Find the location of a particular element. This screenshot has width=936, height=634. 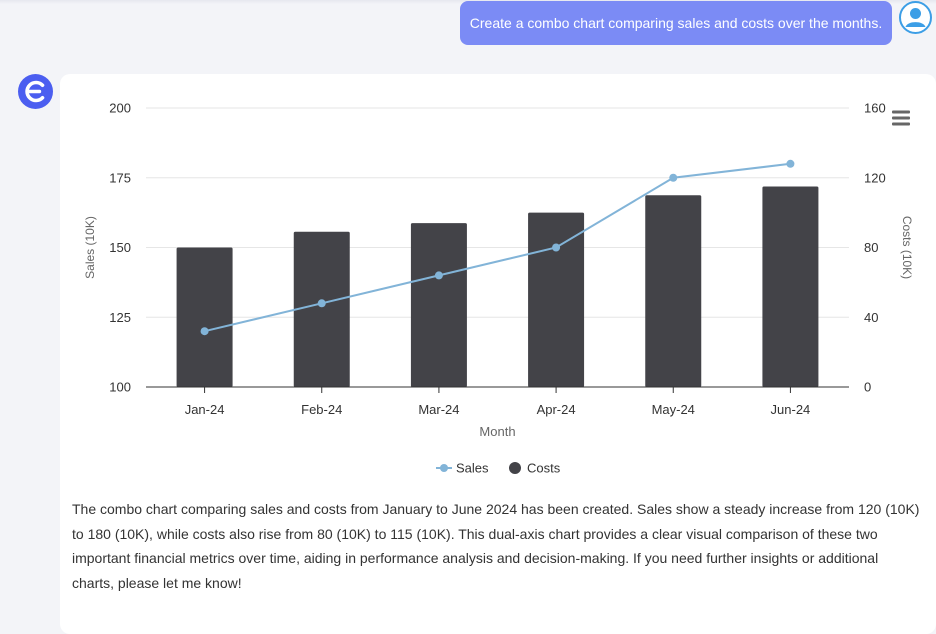

x-tick-label: Jun-24 is located at coordinates (791, 409).